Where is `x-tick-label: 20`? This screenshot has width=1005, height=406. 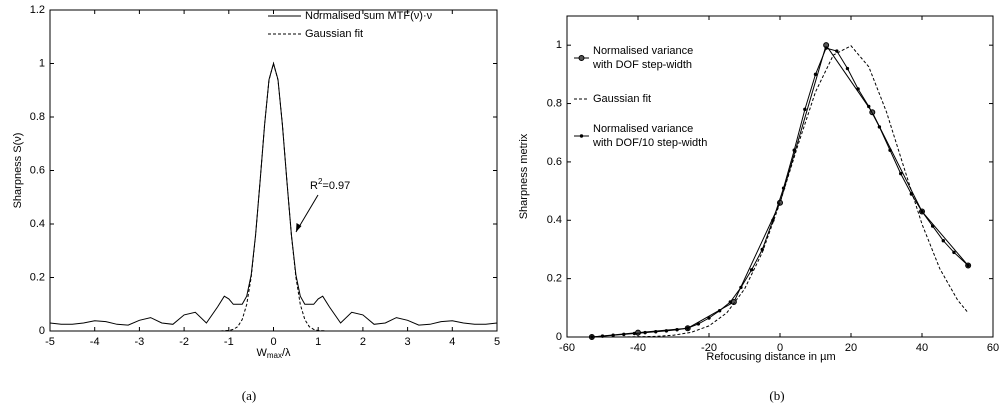
x-tick-label: 20 is located at coordinates (851, 348).